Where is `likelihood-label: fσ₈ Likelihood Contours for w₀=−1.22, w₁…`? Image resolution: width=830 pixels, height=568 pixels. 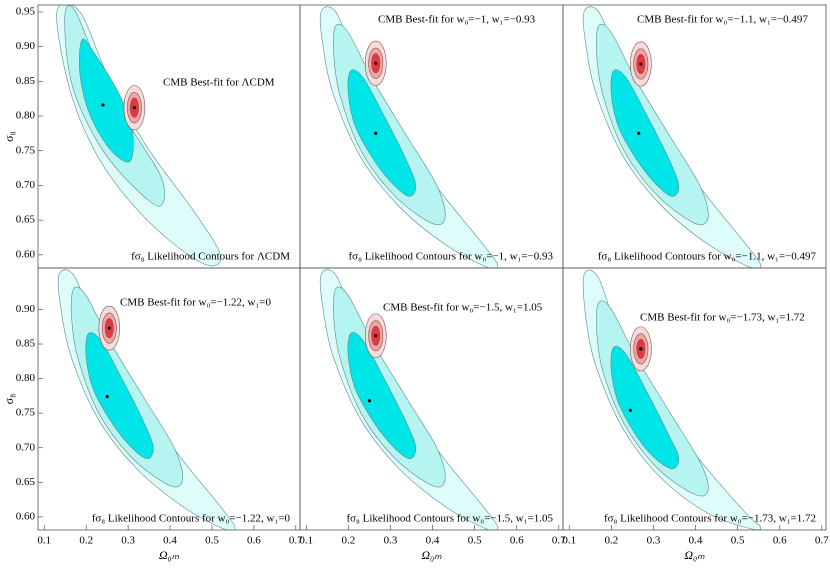
likelihood-label: fσ₈ Likelihood Contours for w₀=−1.22, w₁… is located at coordinates (191, 519).